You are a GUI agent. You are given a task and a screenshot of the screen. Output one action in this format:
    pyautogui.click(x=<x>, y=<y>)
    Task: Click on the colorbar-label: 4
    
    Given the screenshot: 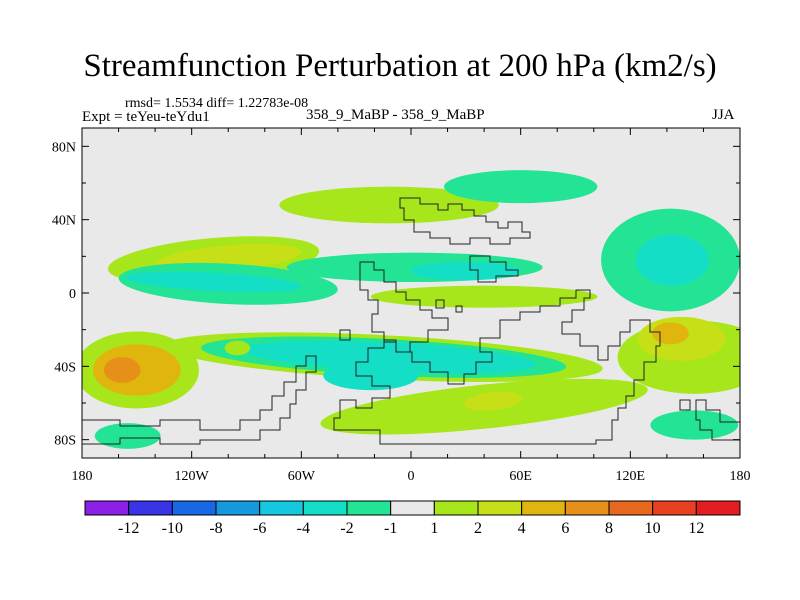 What is the action you would take?
    pyautogui.click(x=522, y=528)
    